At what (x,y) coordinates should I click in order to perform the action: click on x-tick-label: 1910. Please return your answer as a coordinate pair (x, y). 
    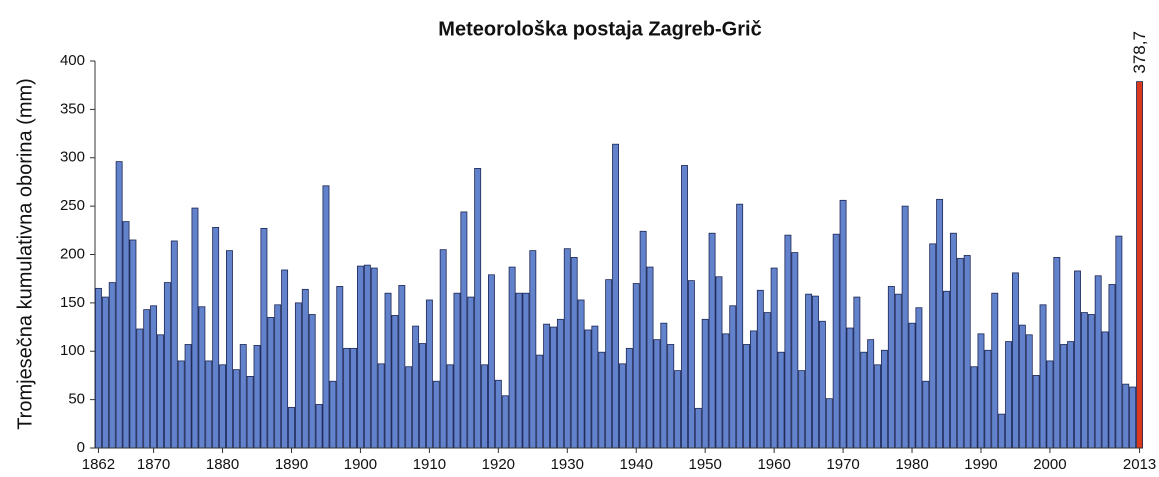
    Looking at the image, I should click on (429, 464).